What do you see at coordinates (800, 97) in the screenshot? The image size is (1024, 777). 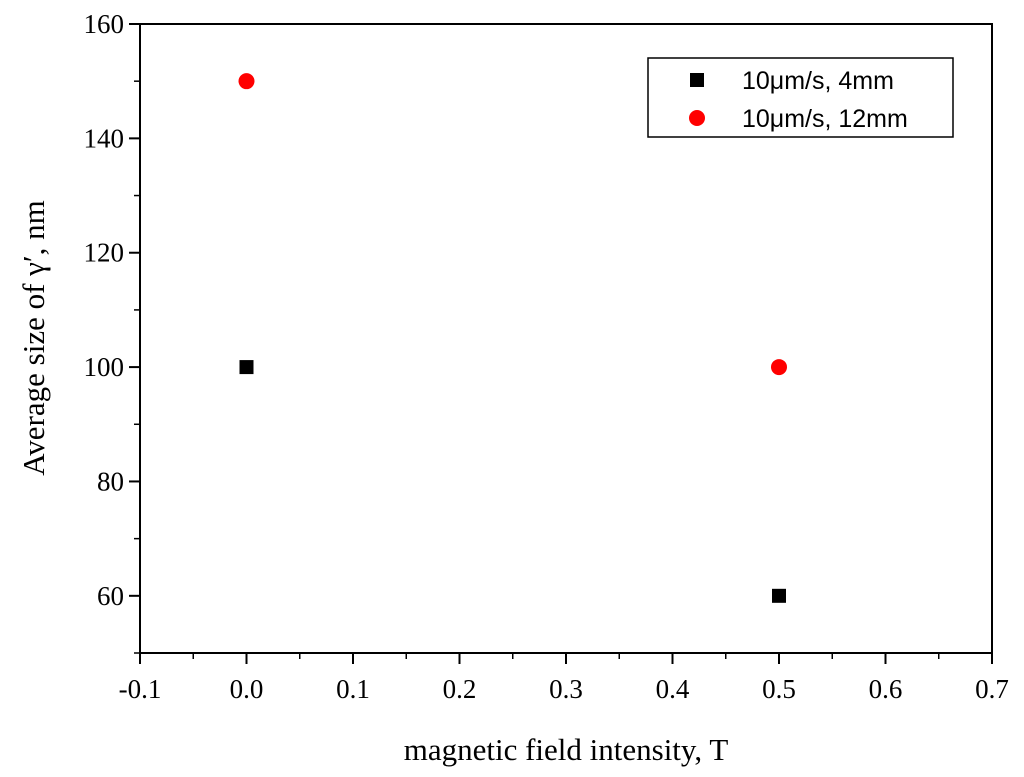 I see `legend: 10μm/s, 4mm 10μm/s, 12mm` at bounding box center [800, 97].